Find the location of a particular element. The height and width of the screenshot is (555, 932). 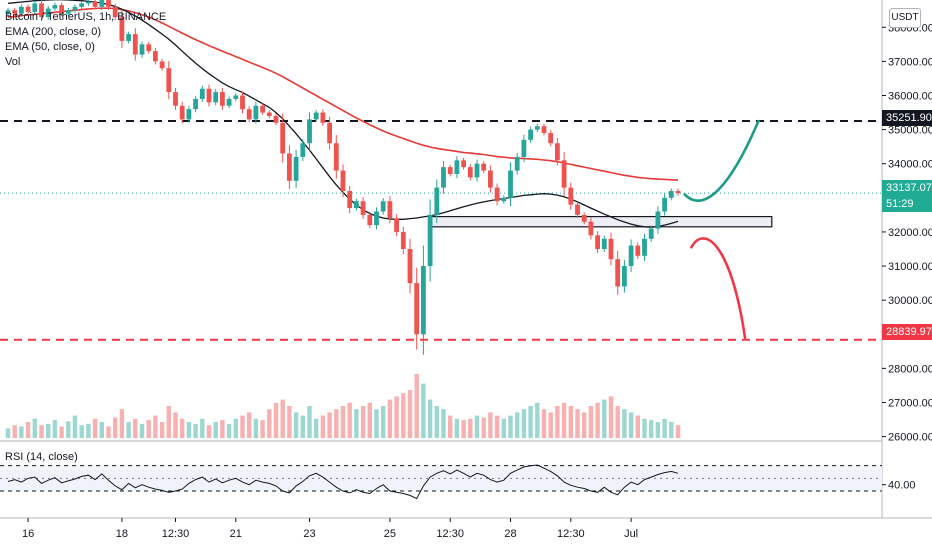

time-tick-label: 25 is located at coordinates (390, 534).